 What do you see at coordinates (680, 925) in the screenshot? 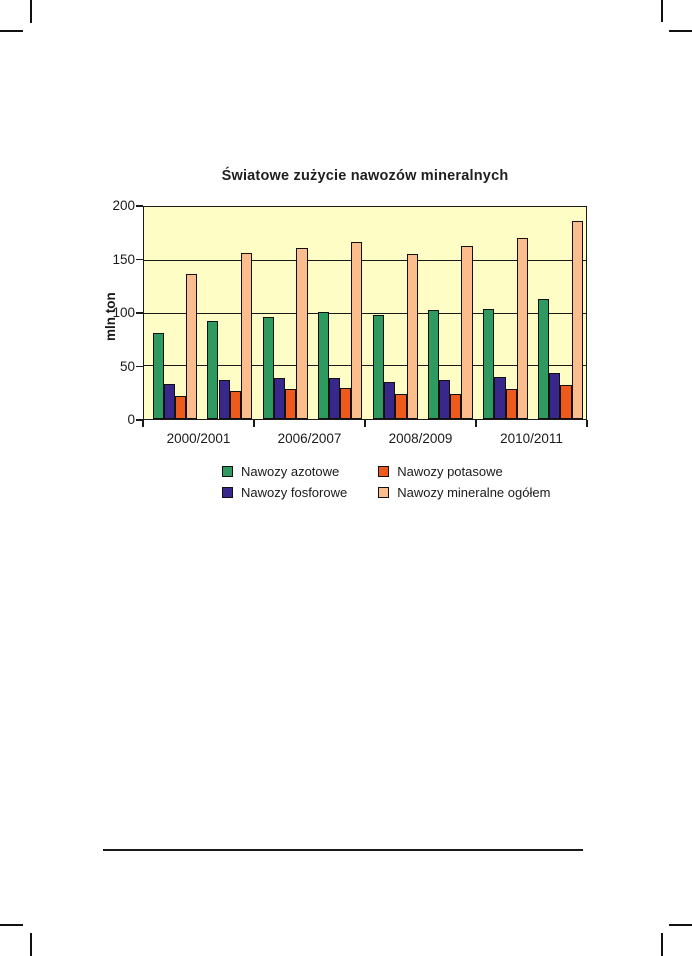
I see `crop-mark-bottom-right-horizontal` at bounding box center [680, 925].